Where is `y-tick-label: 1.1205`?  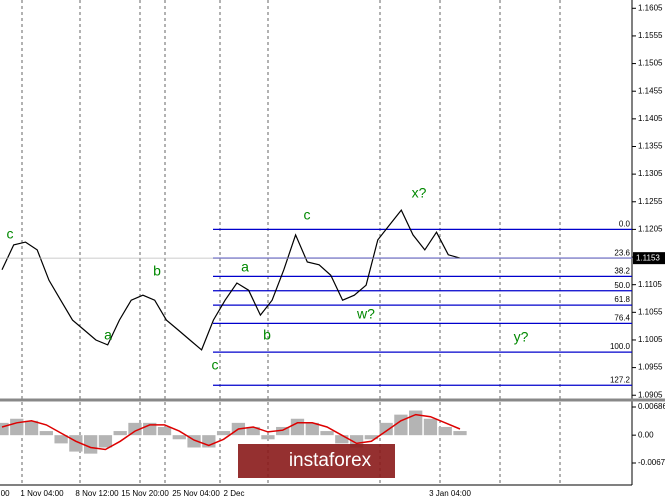
y-tick-label: 1.1205 is located at coordinates (650, 229).